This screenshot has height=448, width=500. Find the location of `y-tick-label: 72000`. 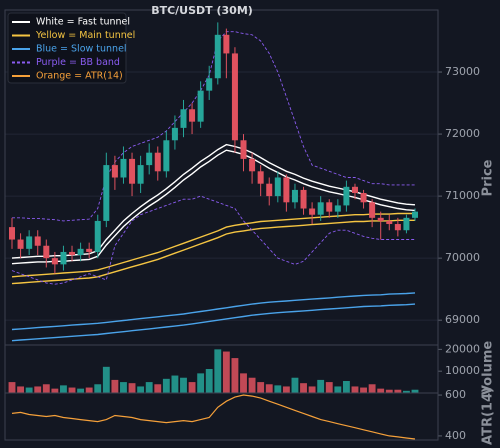

y-tick-label: 72000 is located at coordinates (462, 133).